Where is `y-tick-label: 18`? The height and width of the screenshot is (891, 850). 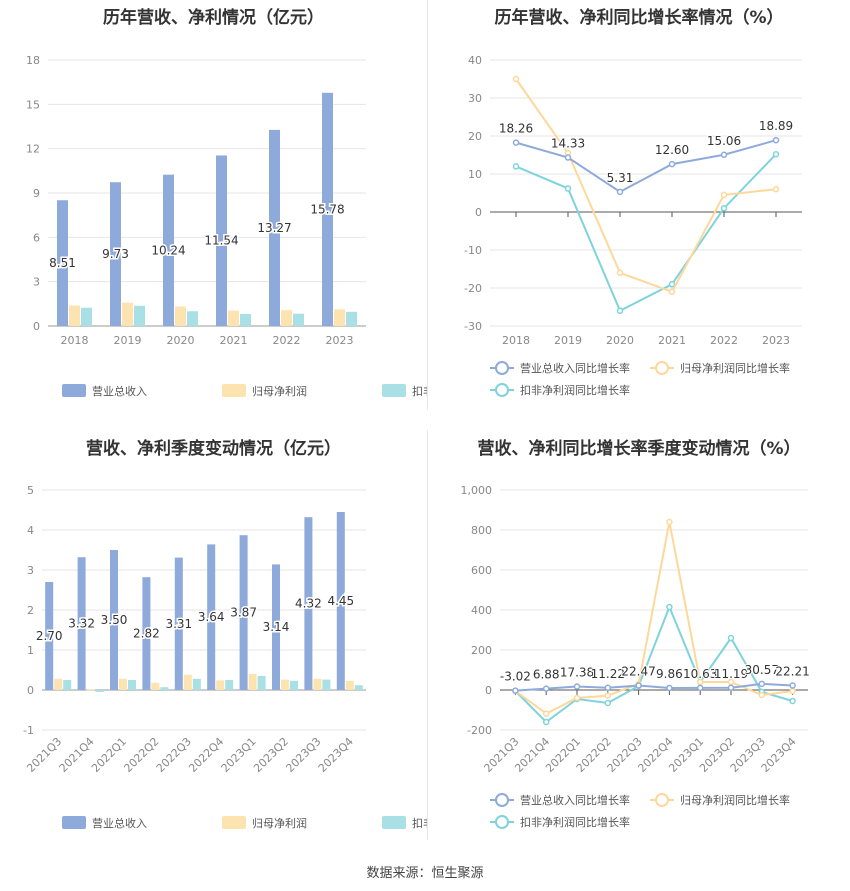 y-tick-label: 18 is located at coordinates (33, 60).